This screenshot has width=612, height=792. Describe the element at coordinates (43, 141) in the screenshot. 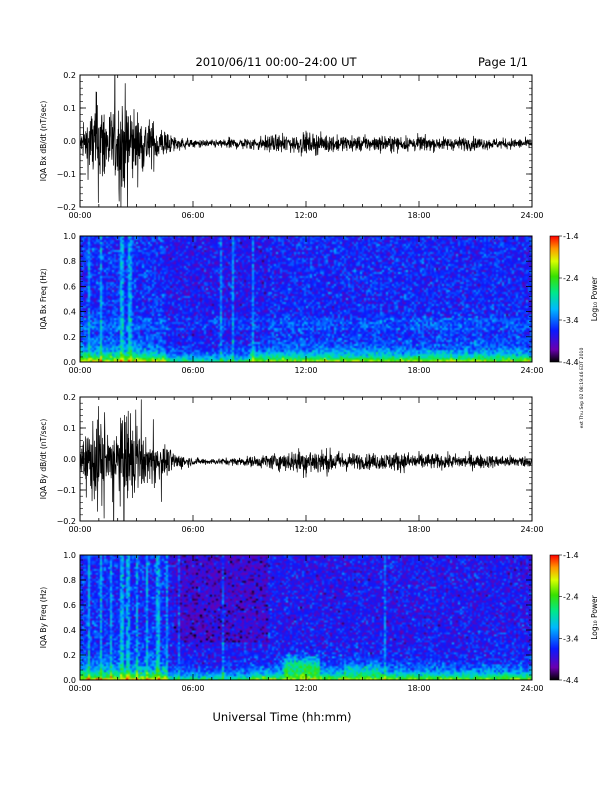

I see `y-axis-label: IQA Bx dB/dt (nT/sec)` at that location.